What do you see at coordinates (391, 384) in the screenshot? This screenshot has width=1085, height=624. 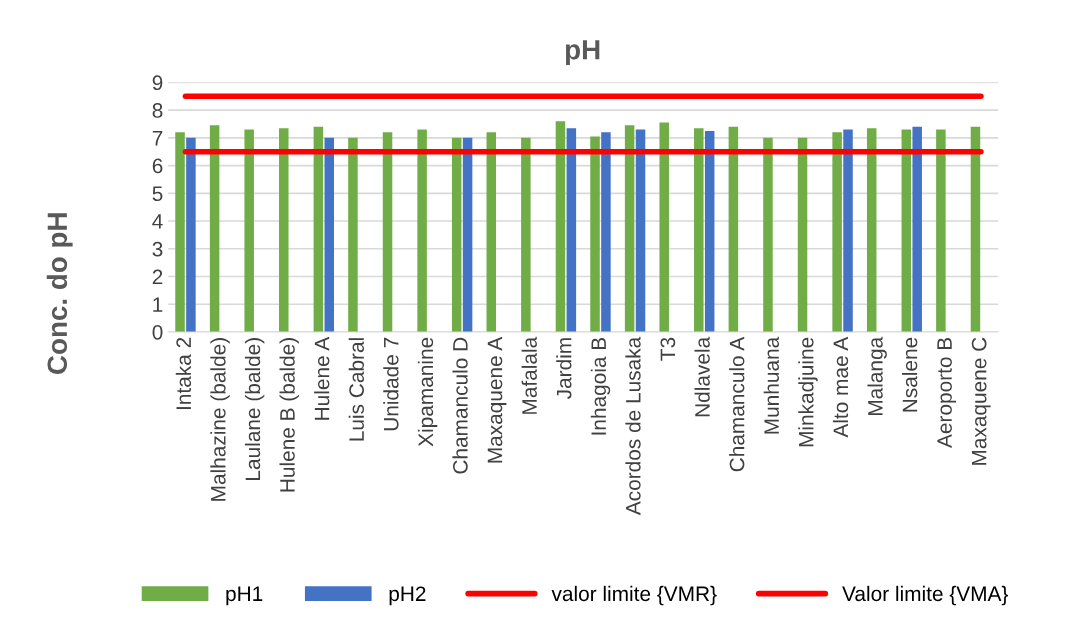 I see `x-tick-label: Unidade 7` at bounding box center [391, 384].